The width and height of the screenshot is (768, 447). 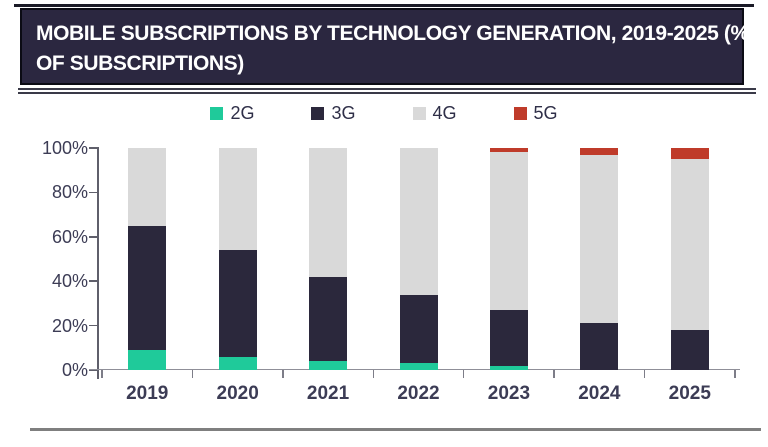 I want to click on x-axis-label-2020: 2020, so click(x=237, y=393).